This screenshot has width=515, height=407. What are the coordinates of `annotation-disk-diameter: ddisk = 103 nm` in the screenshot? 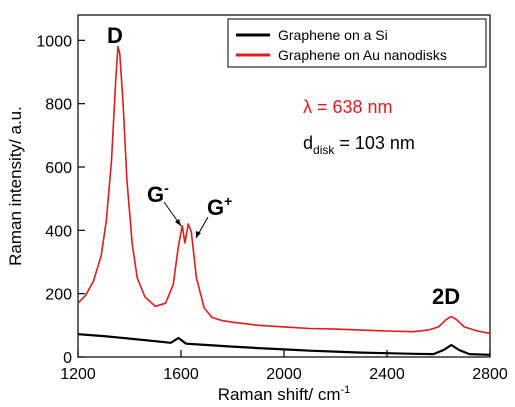 It's located at (359, 145).